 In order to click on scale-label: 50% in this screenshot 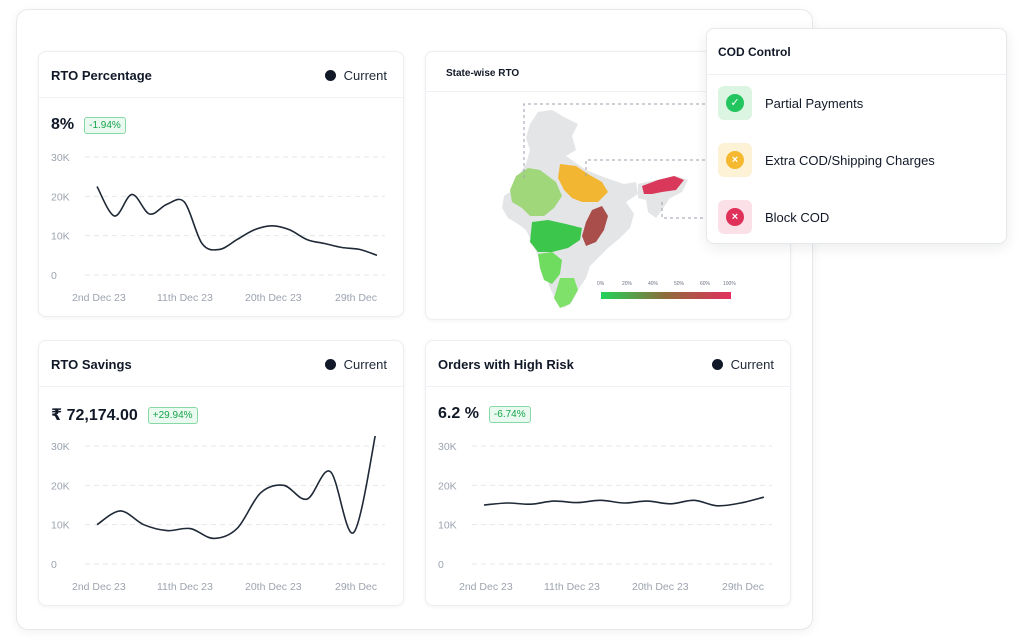, I will do `click(679, 284)`.